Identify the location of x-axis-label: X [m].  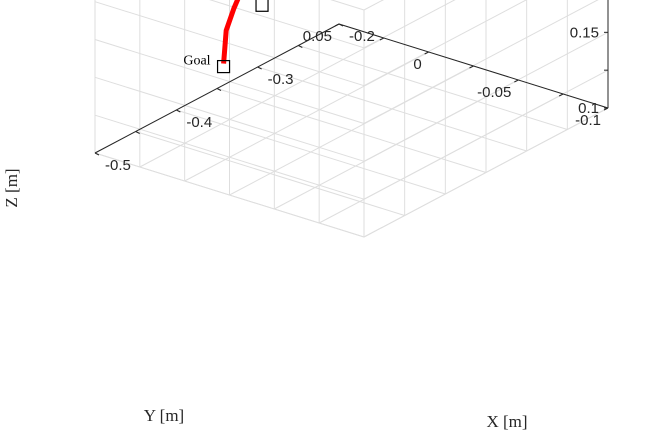
(506, 421).